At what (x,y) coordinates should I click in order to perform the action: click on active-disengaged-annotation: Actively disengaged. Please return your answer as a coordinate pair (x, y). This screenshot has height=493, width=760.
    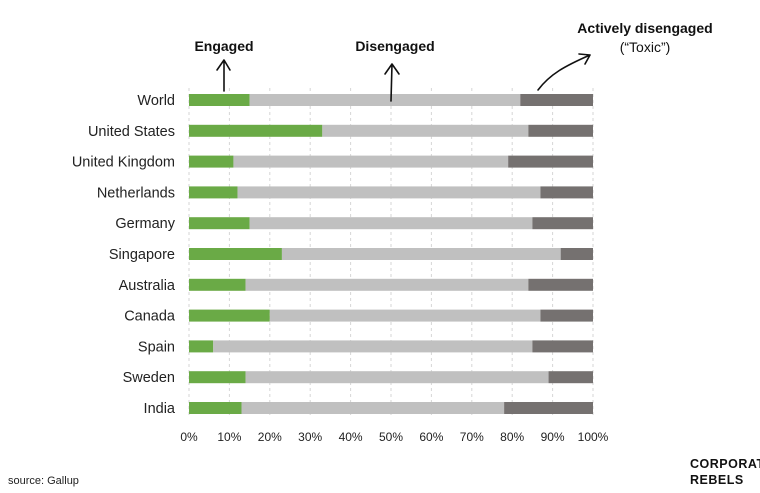
    Looking at the image, I should click on (644, 28).